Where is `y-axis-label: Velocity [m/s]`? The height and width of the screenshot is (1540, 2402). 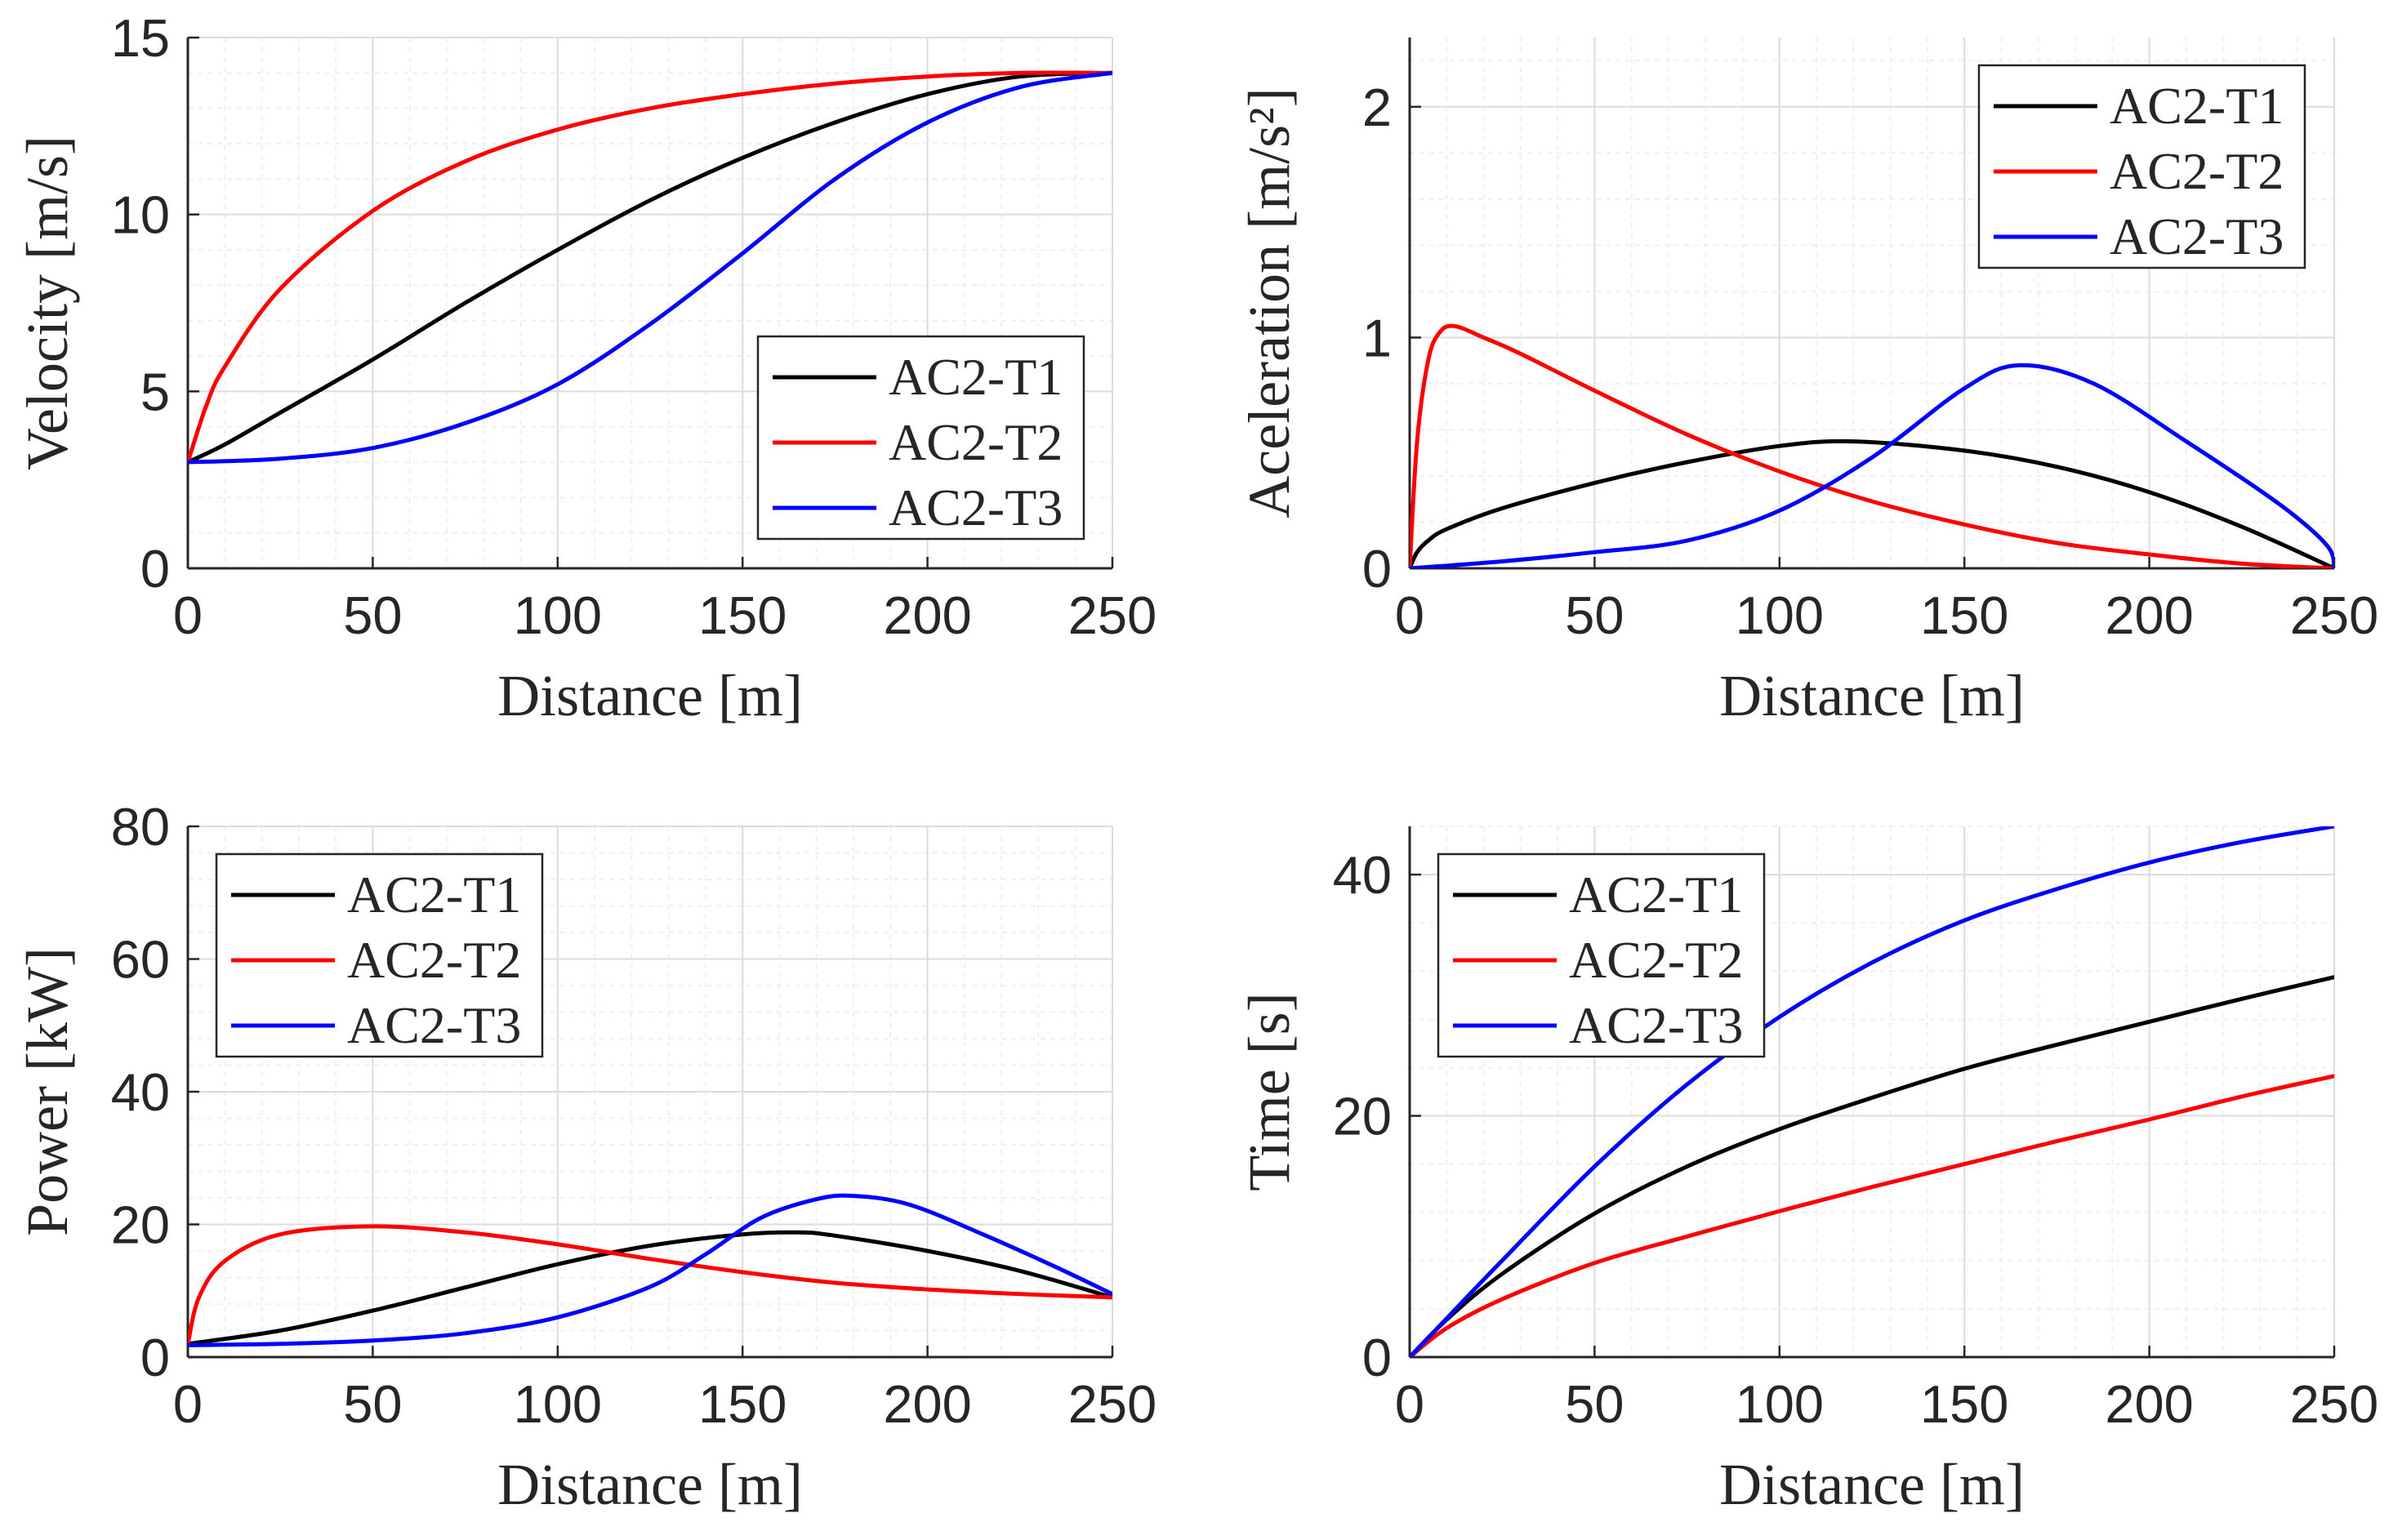
y-axis-label: Velocity [m/s] is located at coordinates (48, 303).